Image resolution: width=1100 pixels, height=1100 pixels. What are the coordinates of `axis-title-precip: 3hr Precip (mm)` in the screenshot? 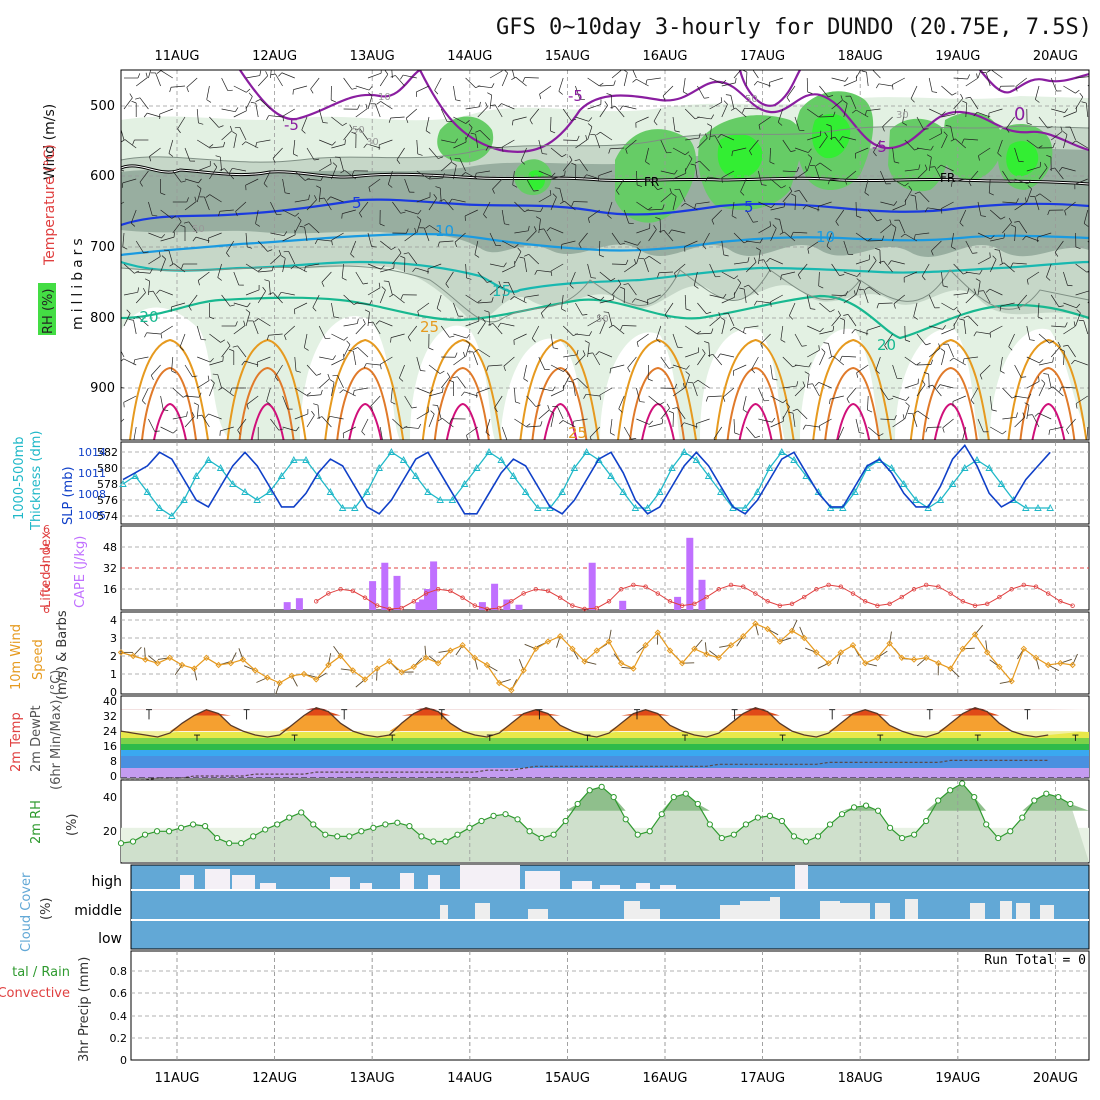 It's located at (84, 1009).